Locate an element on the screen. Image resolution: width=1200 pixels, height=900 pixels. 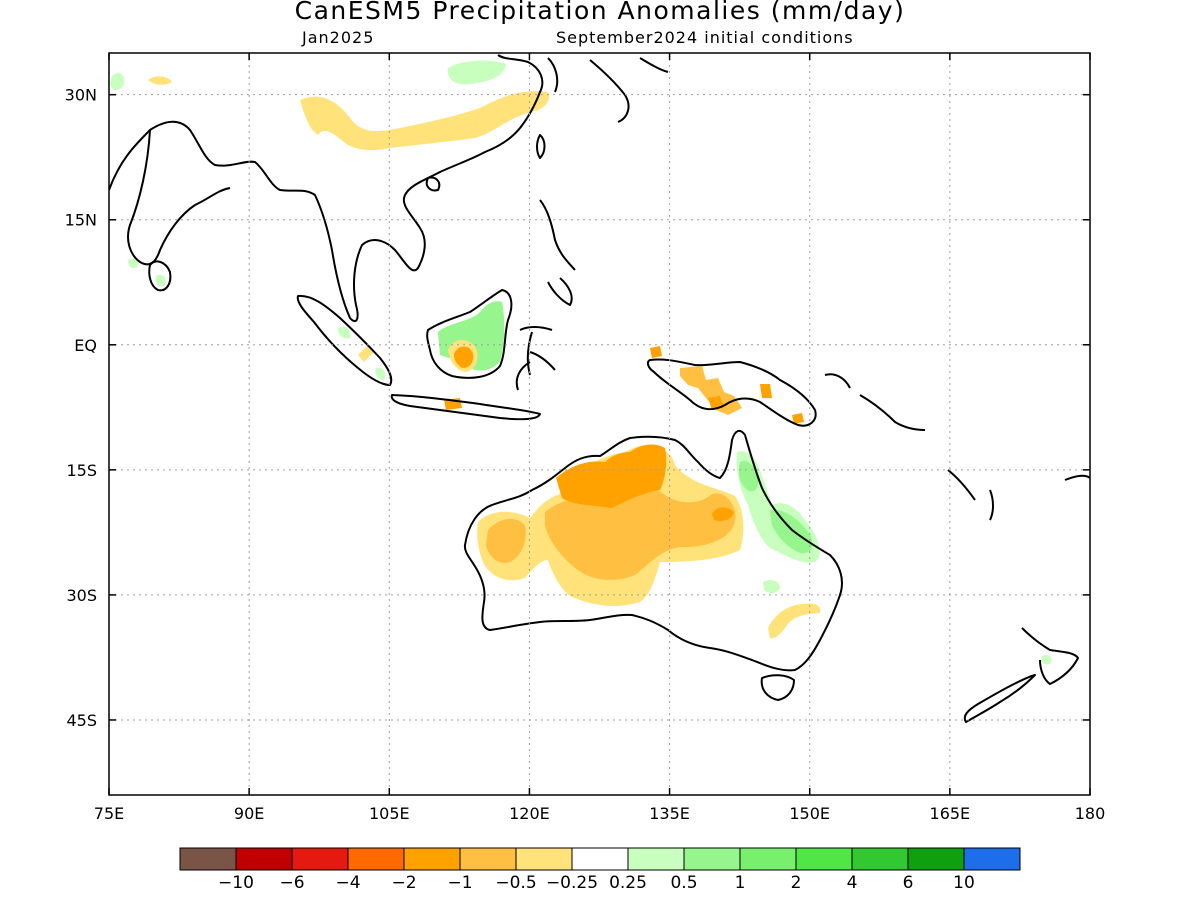
lon-tick-label: 150E is located at coordinates (809, 813).